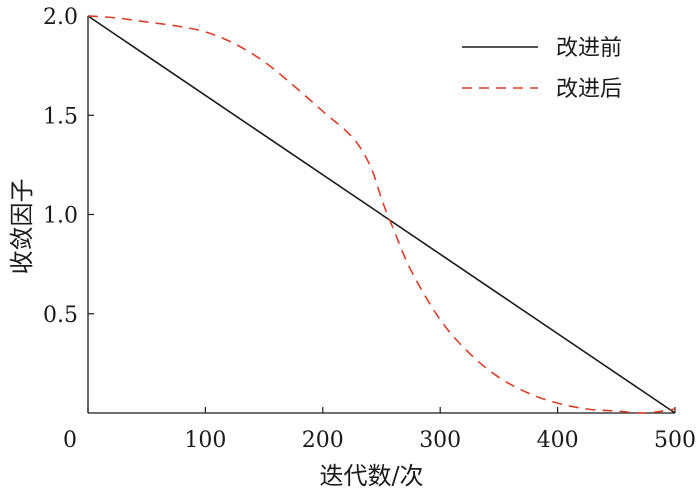 Image resolution: width=700 pixels, height=498 pixels. What do you see at coordinates (675, 440) in the screenshot?
I see `x-tick-label: 500` at bounding box center [675, 440].